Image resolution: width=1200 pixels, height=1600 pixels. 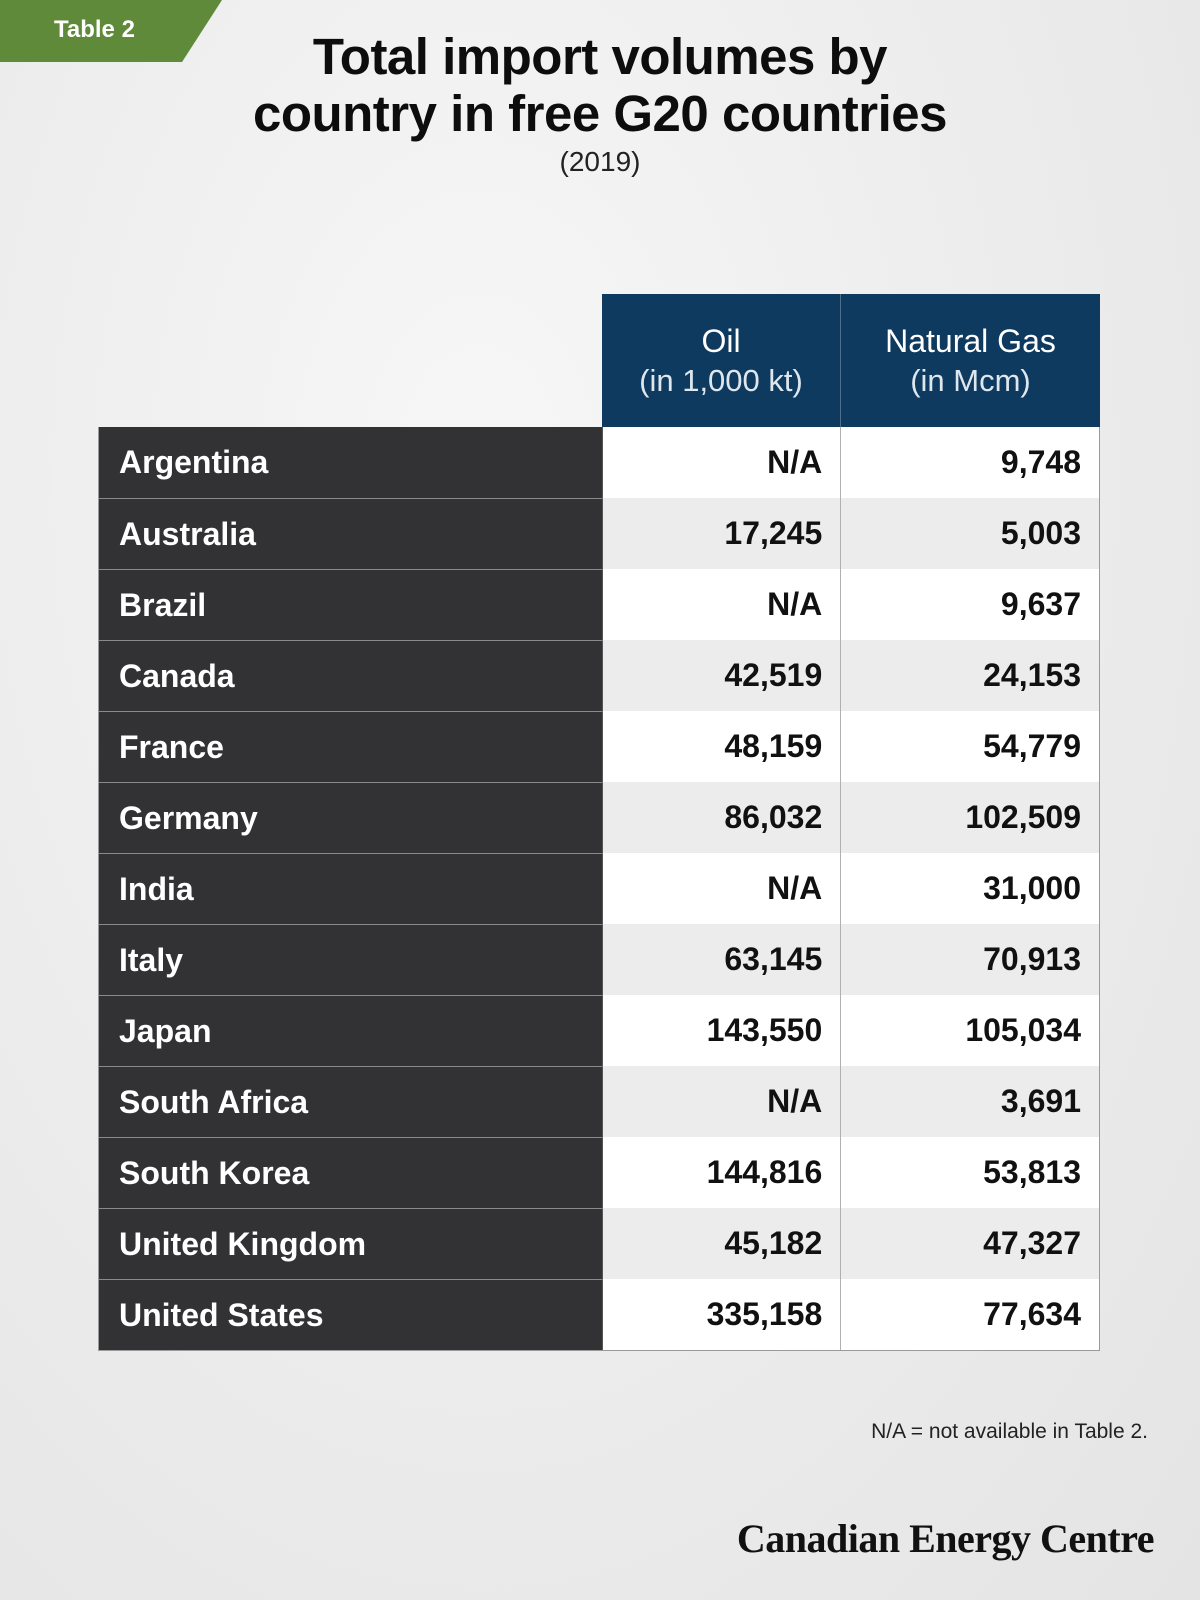 I want to click on footnote: N/A = not available in Table 2., so click(x=1009, y=1431).